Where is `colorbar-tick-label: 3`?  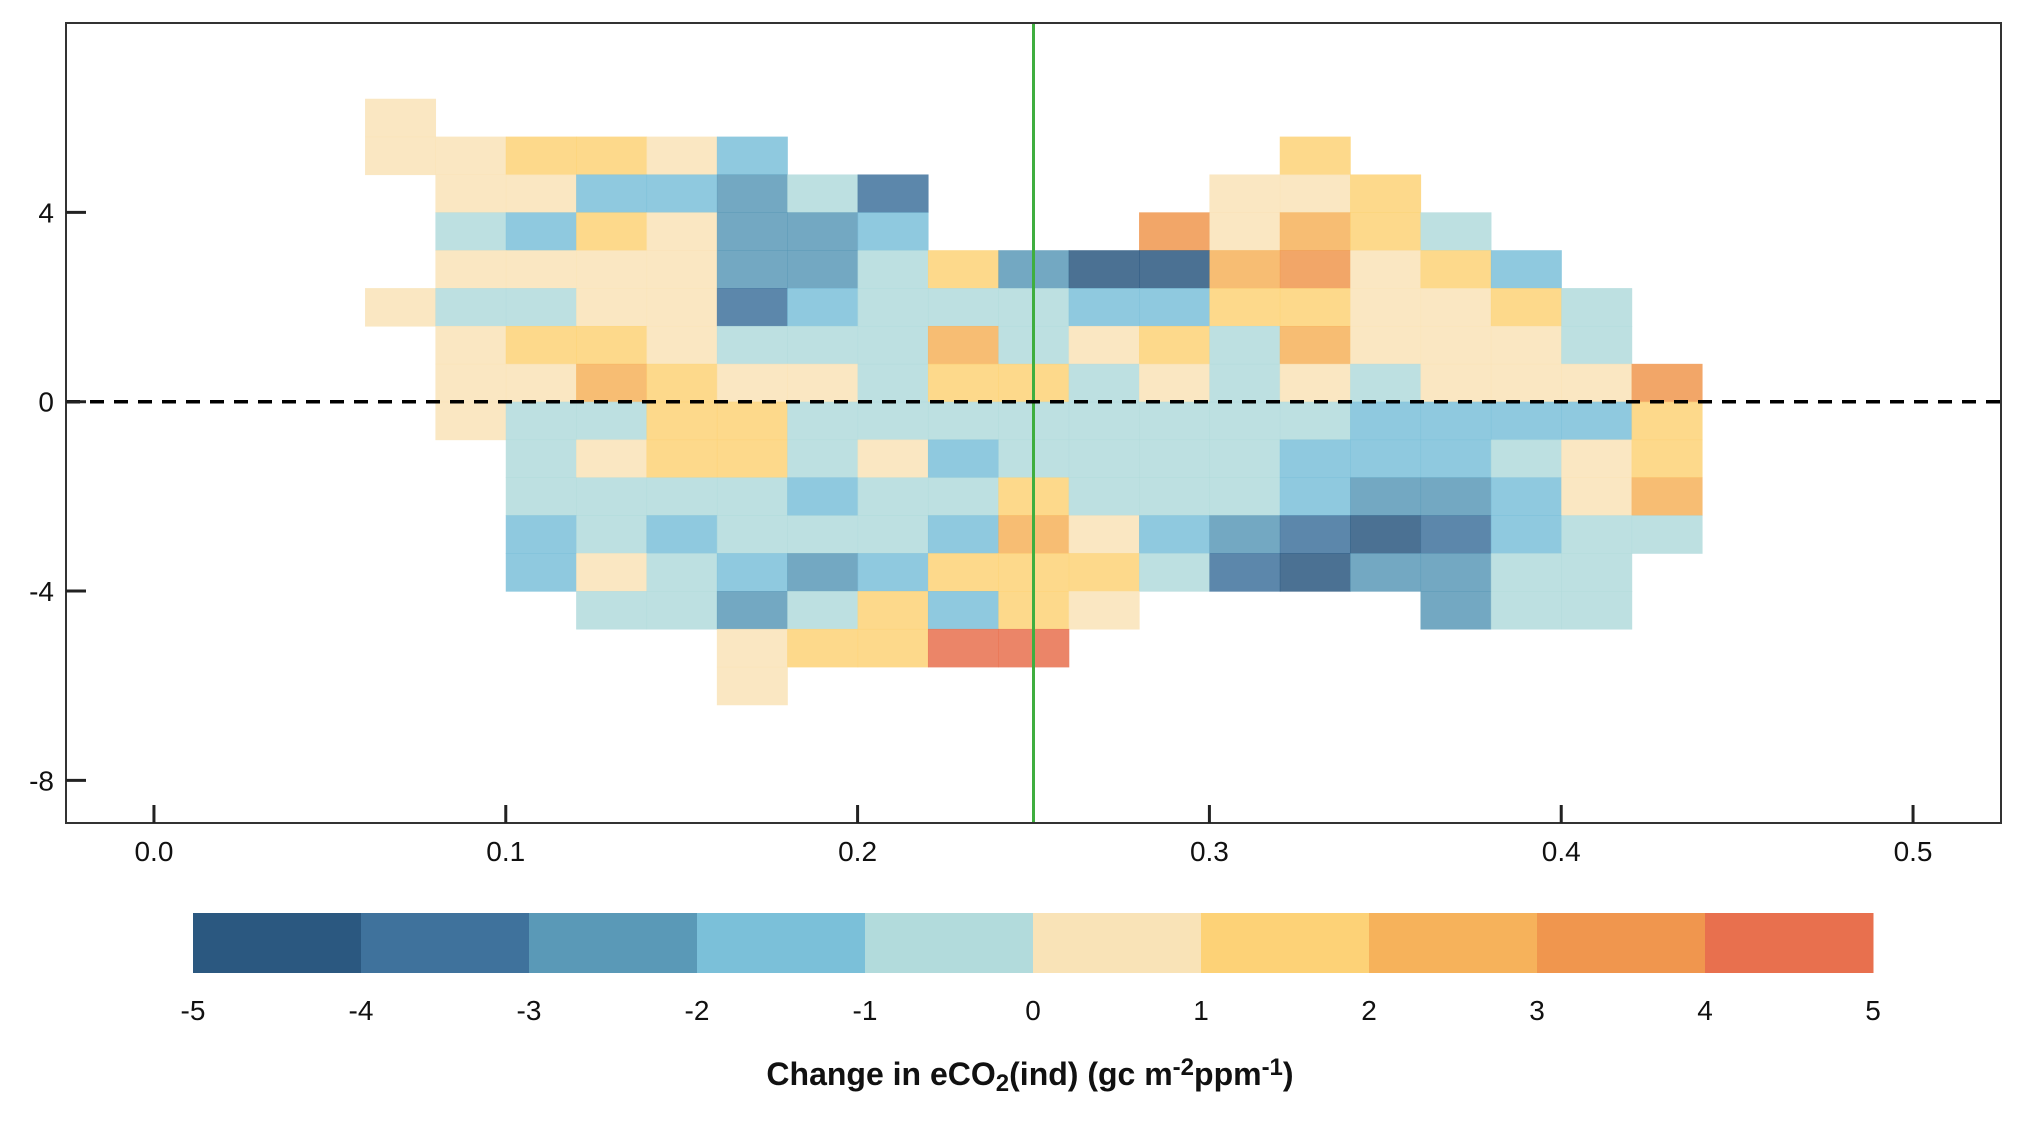 colorbar-tick-label: 3 is located at coordinates (1537, 1010).